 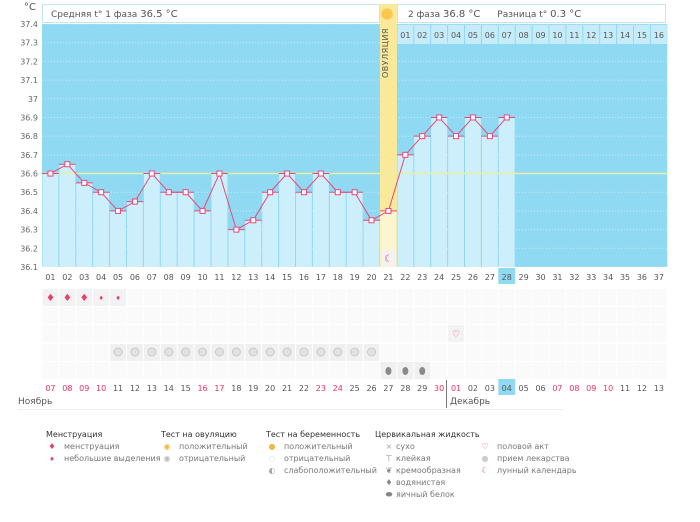 What do you see at coordinates (659, 388) in the screenshot?
I see `calendar-date: 13` at bounding box center [659, 388].